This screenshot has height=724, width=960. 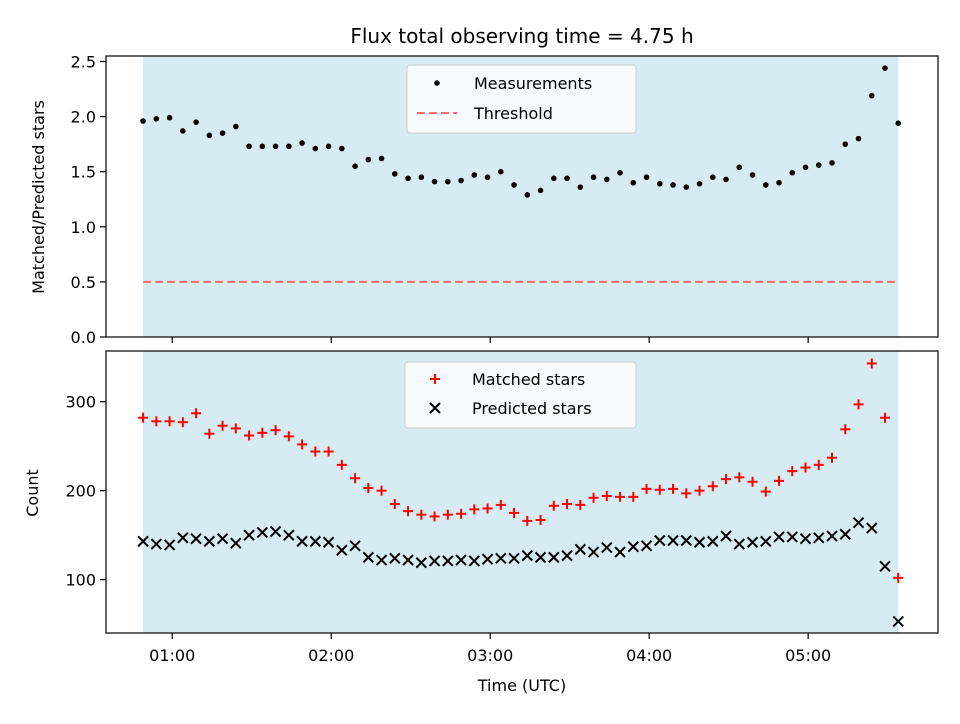 I want to click on top-y-ticks: 0.0 0.5 1.0 1.5 2.0 2.5, so click(x=88, y=200).